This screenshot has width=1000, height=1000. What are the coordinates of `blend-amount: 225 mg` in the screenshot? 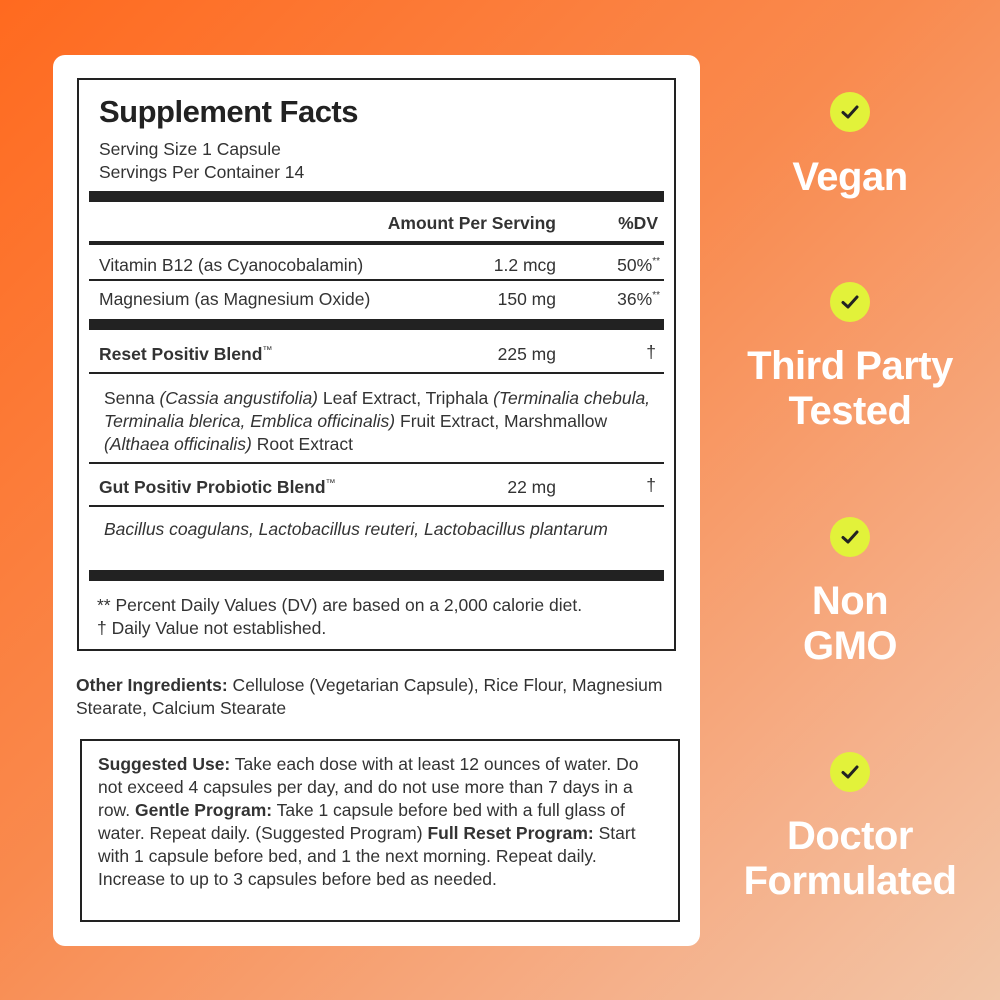 It's located at (526, 354).